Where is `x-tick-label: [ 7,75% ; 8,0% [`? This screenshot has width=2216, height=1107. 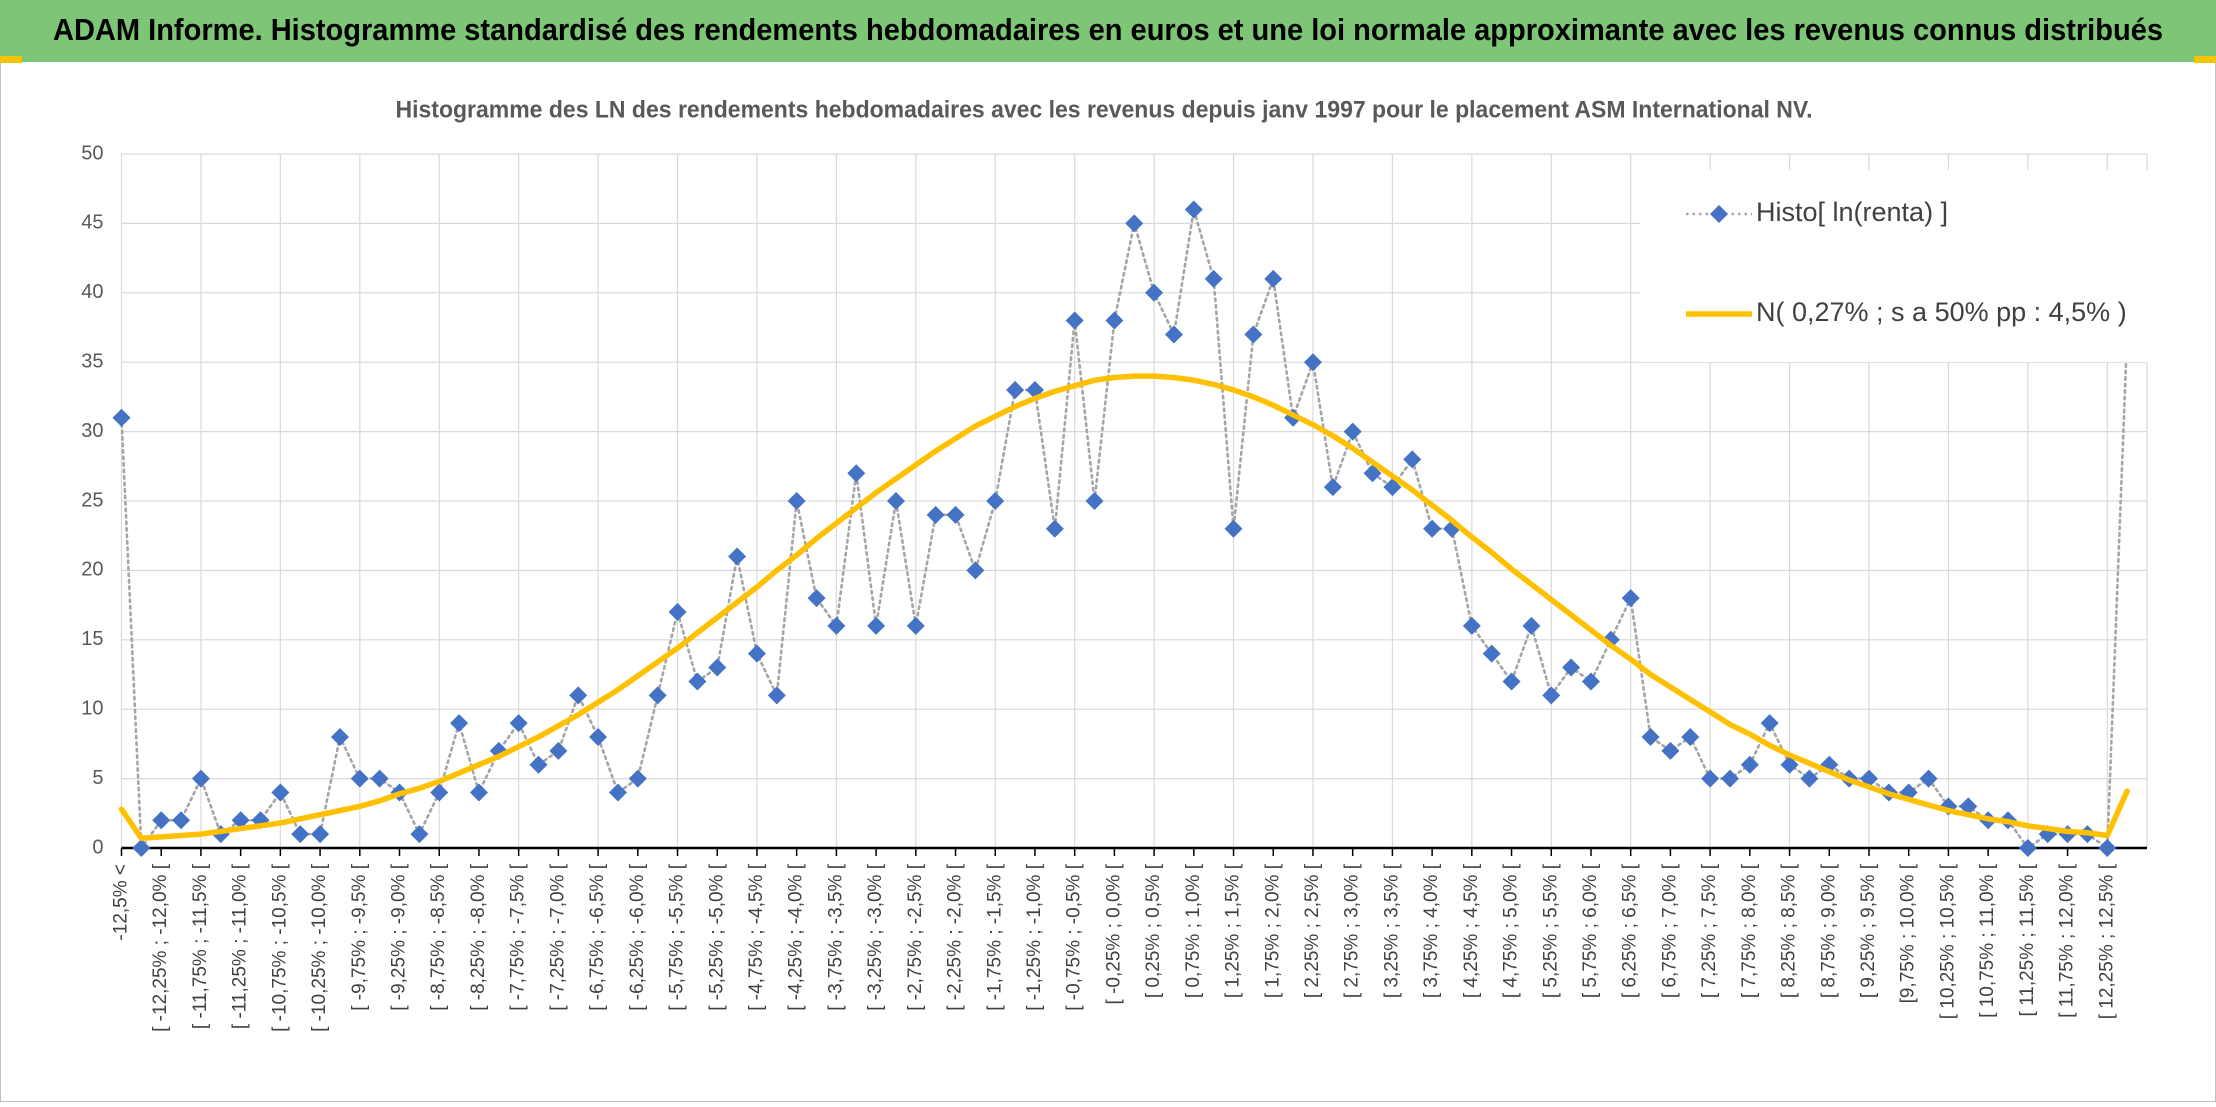 x-tick-label: [ 7,75% ; 8,0% [ is located at coordinates (1749, 930).